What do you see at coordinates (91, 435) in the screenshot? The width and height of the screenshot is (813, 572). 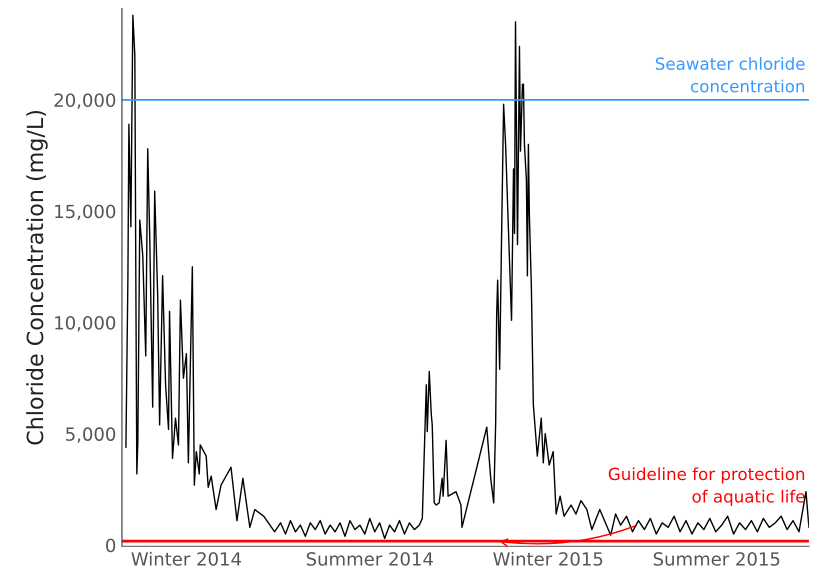 I see `y-tick-label: 5,000` at bounding box center [91, 435].